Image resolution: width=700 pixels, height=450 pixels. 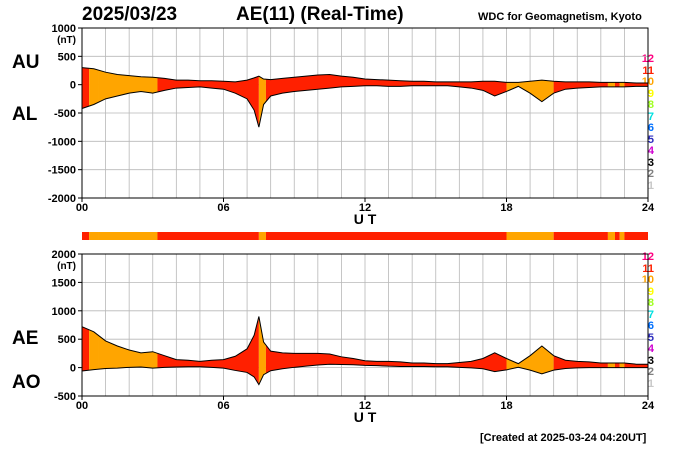 What do you see at coordinates (64, 283) in the screenshot?
I see `ae-ao-ytick-label: 1500` at bounding box center [64, 283].